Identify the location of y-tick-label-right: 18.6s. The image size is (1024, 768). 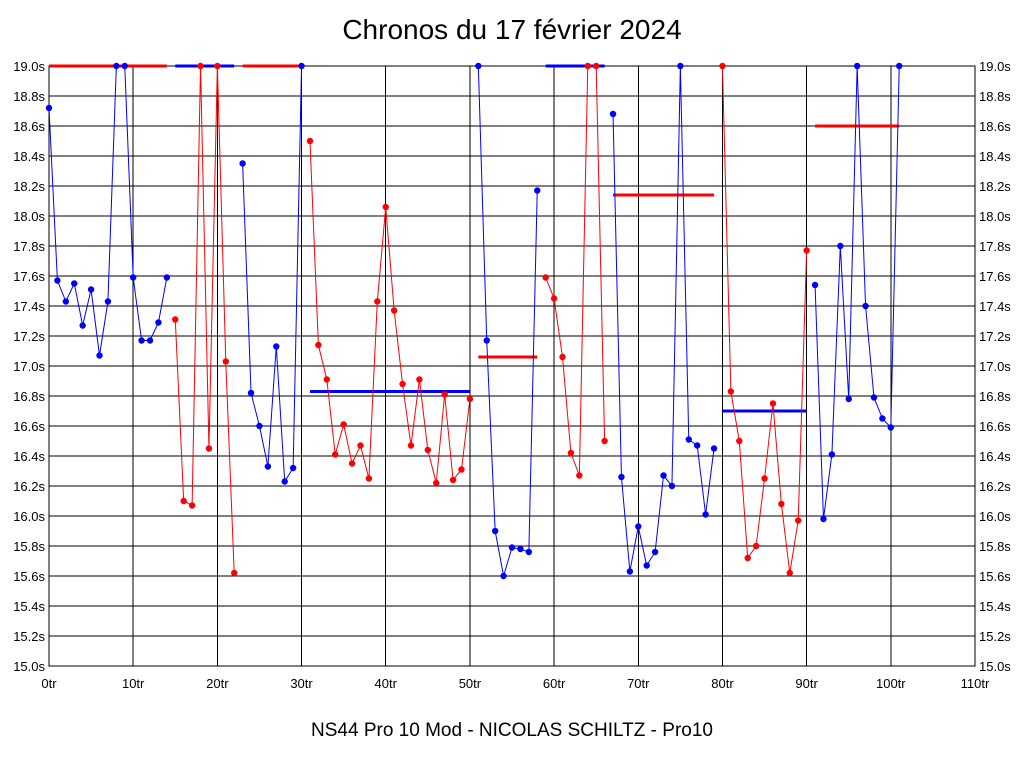
(995, 126).